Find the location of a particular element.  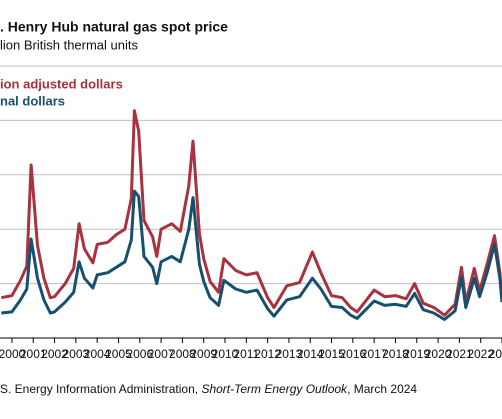

legend-label: ion adjusted dollars is located at coordinates (61, 83).